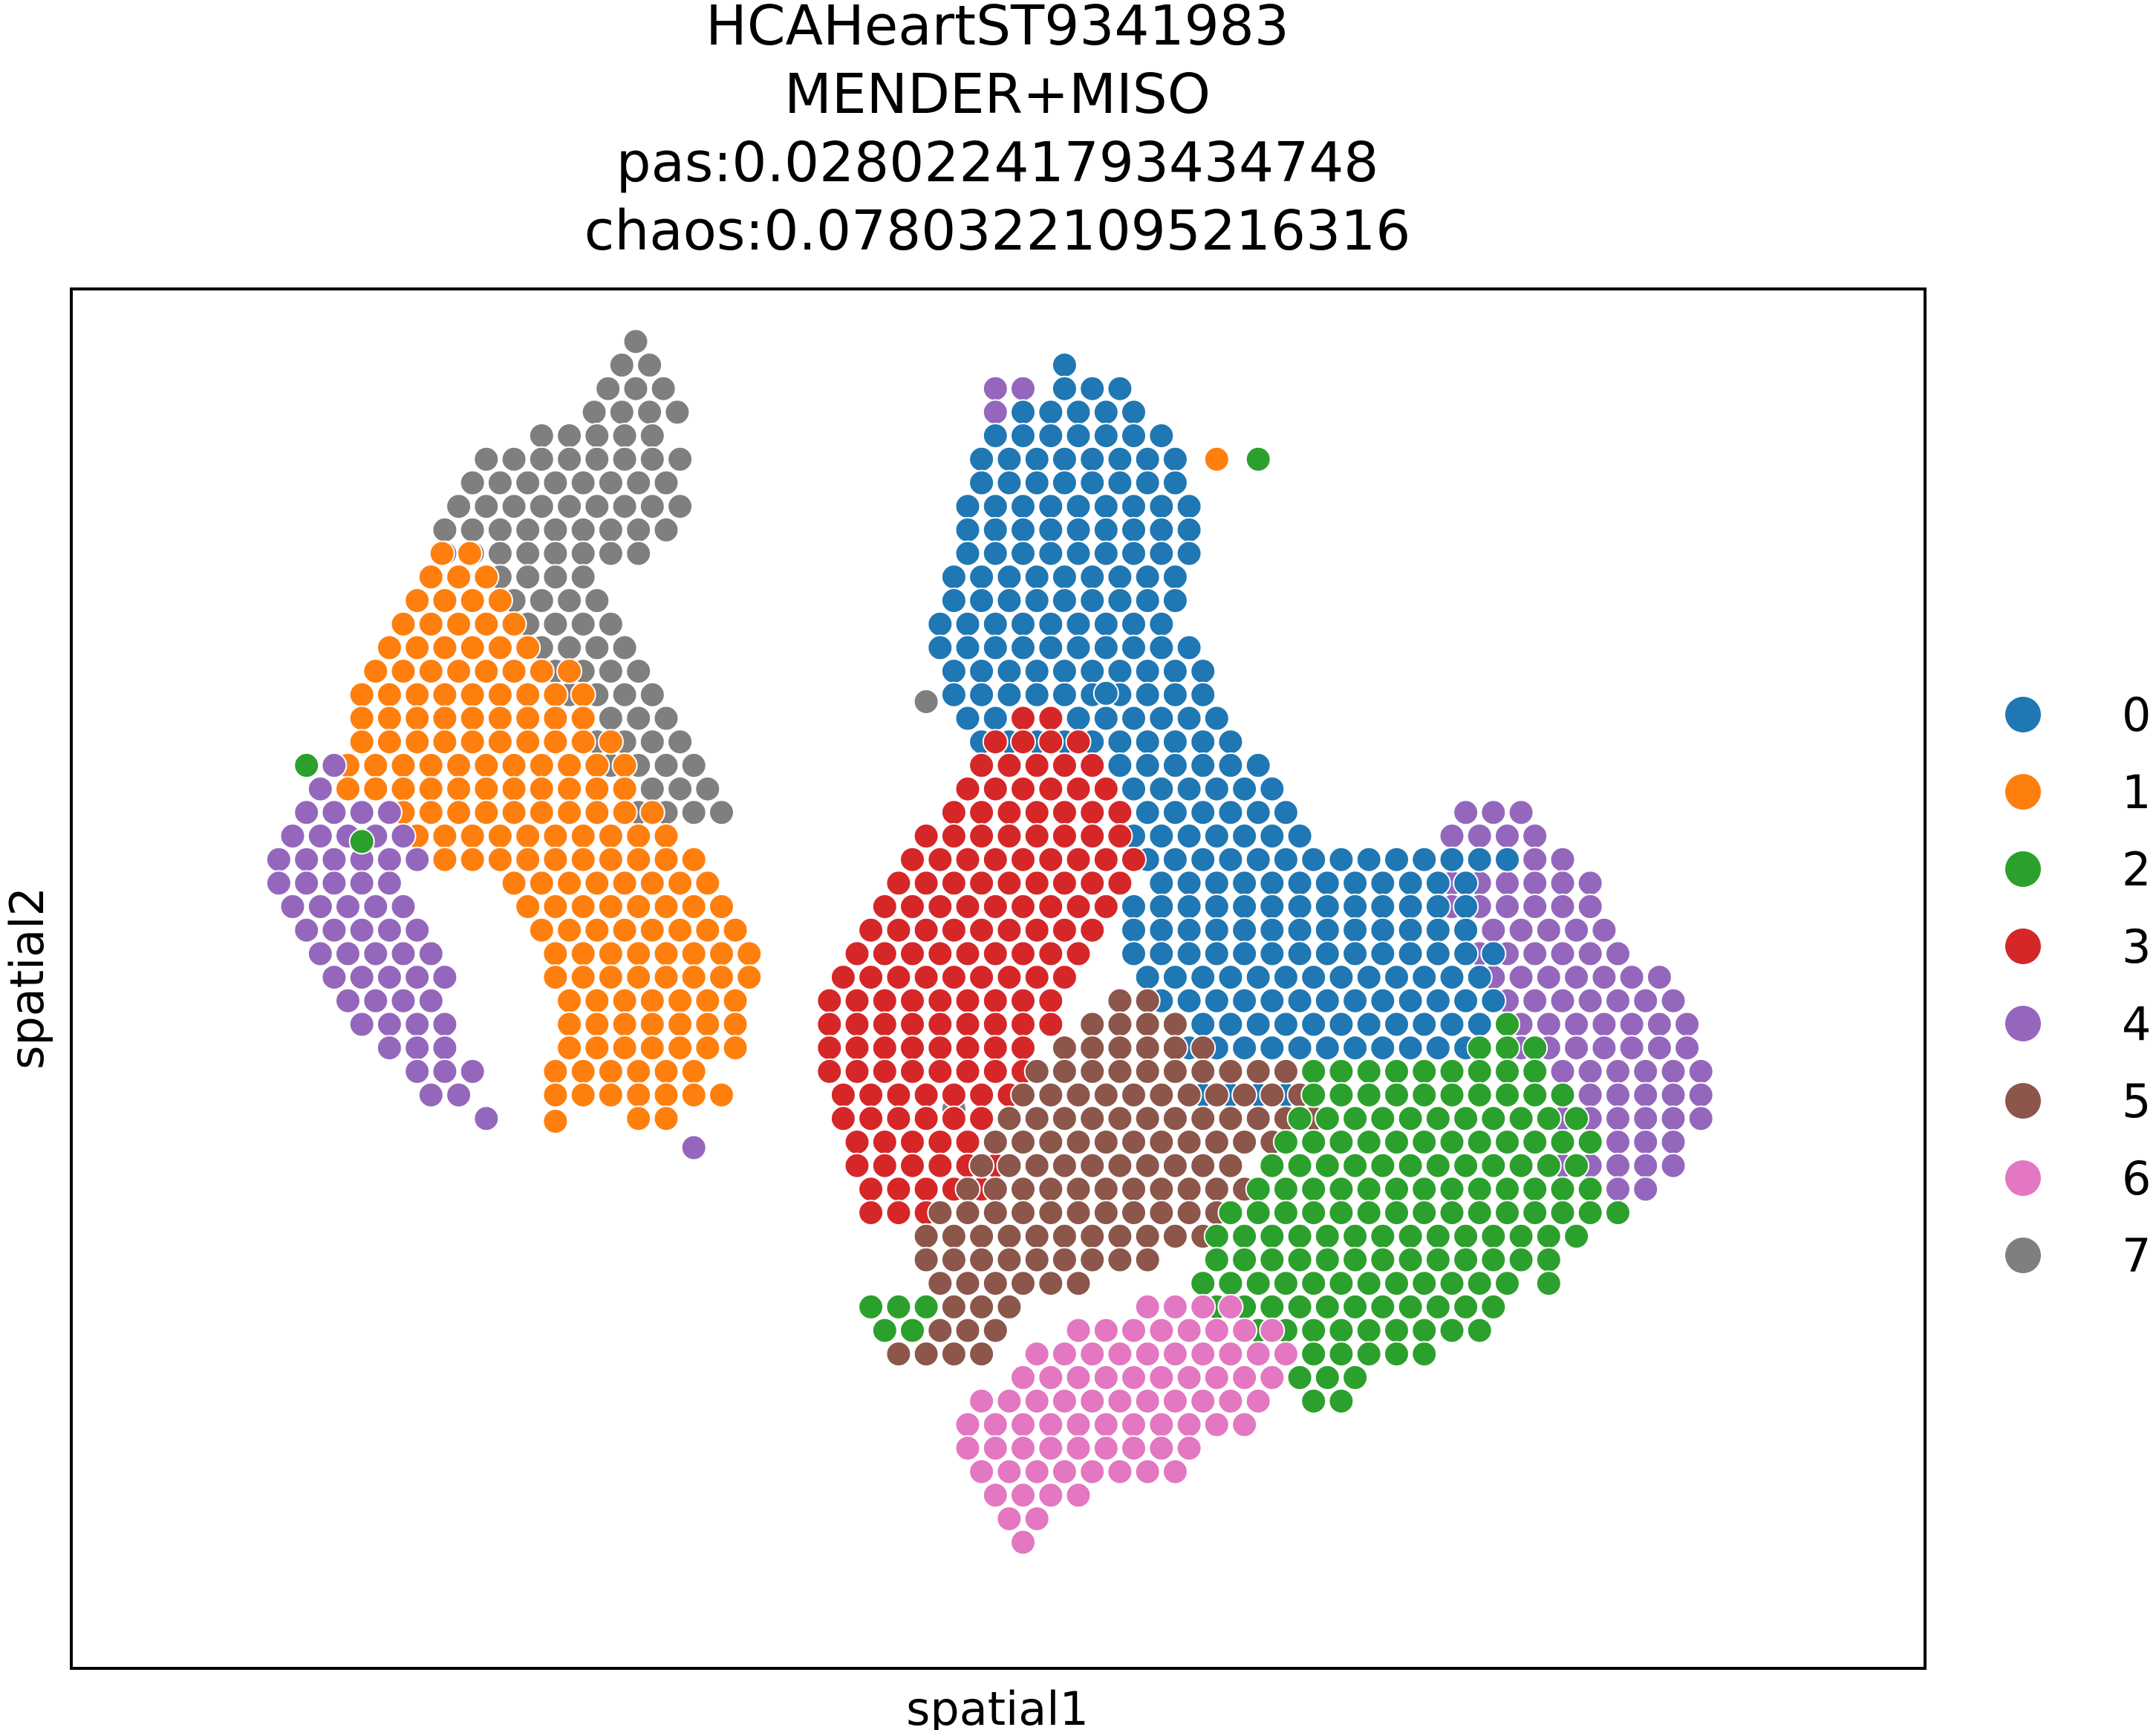  What do you see at coordinates (2136, 1101) in the screenshot?
I see `legend-label-5: 5` at bounding box center [2136, 1101].